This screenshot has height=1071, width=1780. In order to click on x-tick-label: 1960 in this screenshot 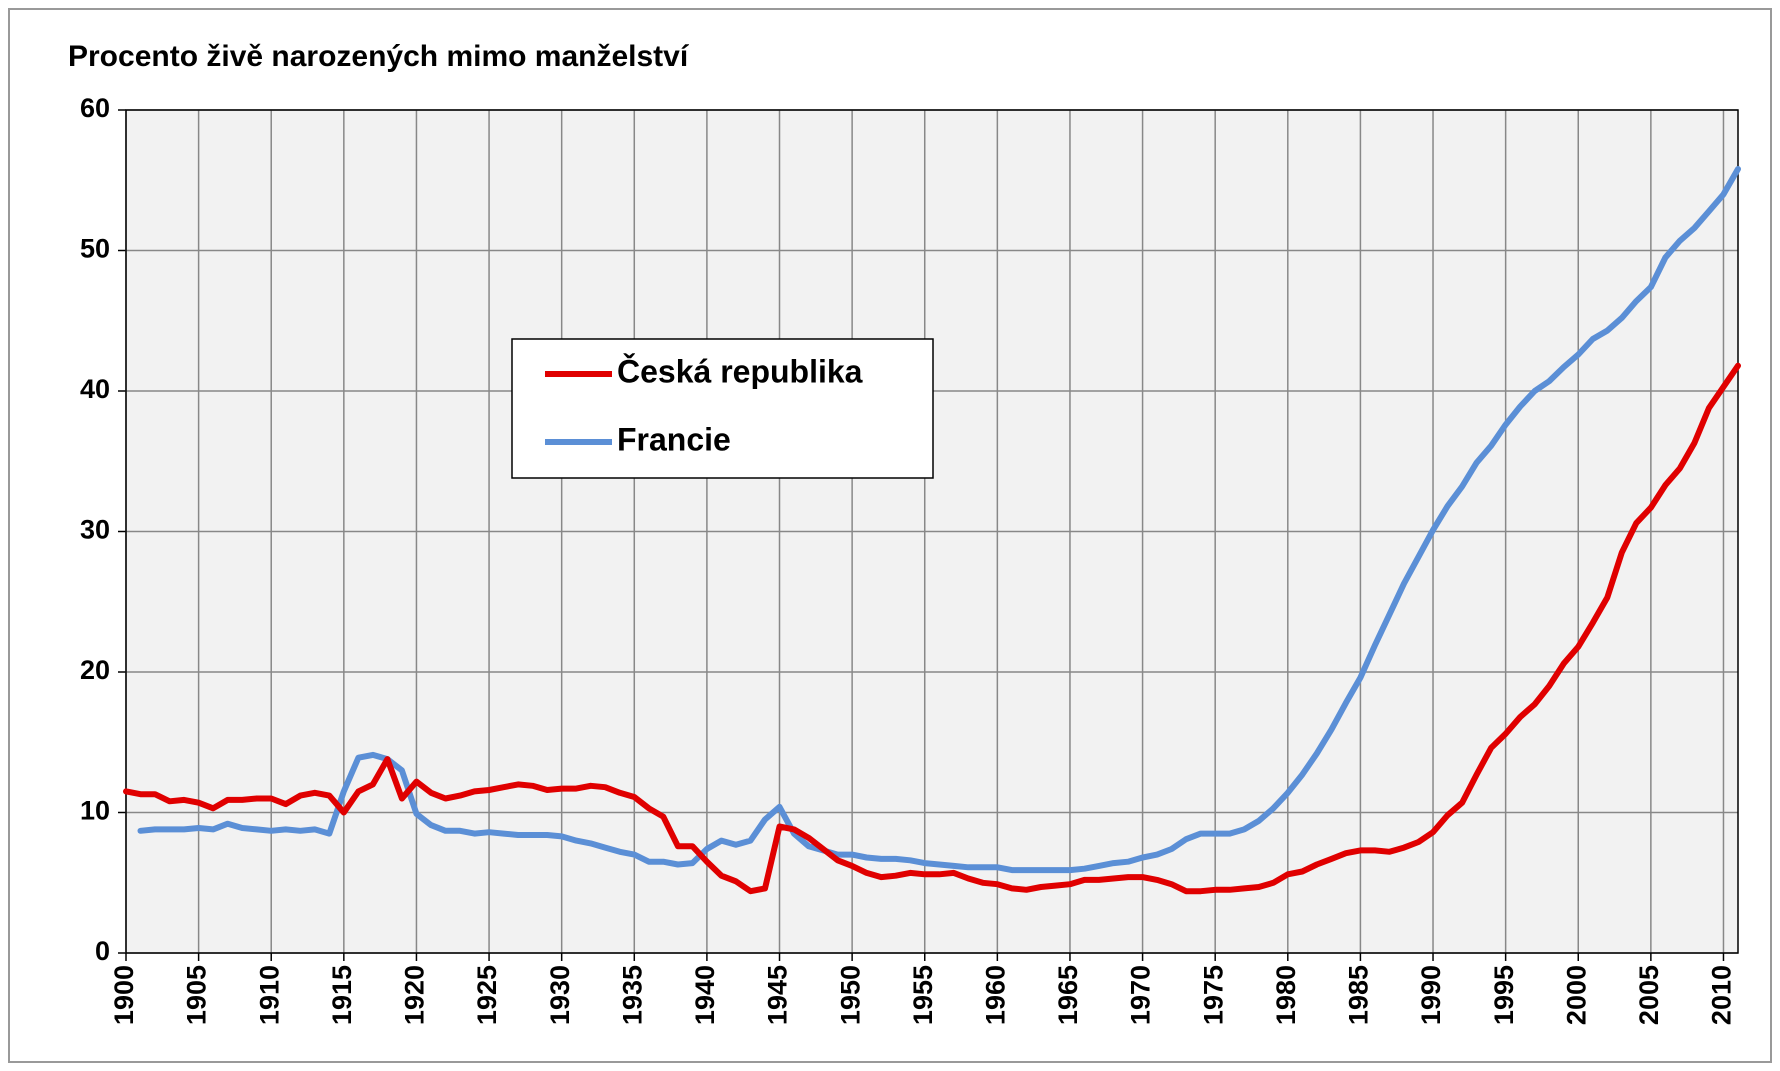, I will do `click(995, 995)`.